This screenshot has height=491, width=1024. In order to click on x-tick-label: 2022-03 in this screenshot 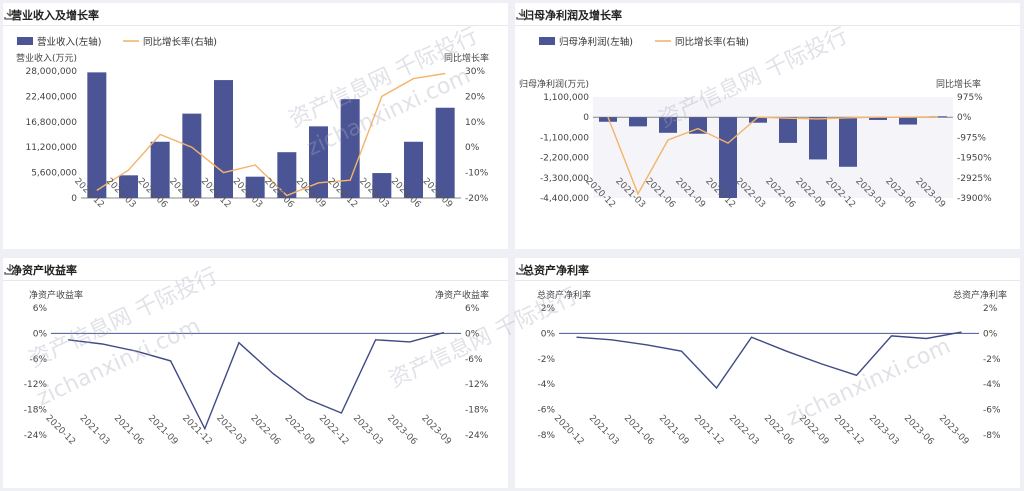, I will do `click(744, 430)`.